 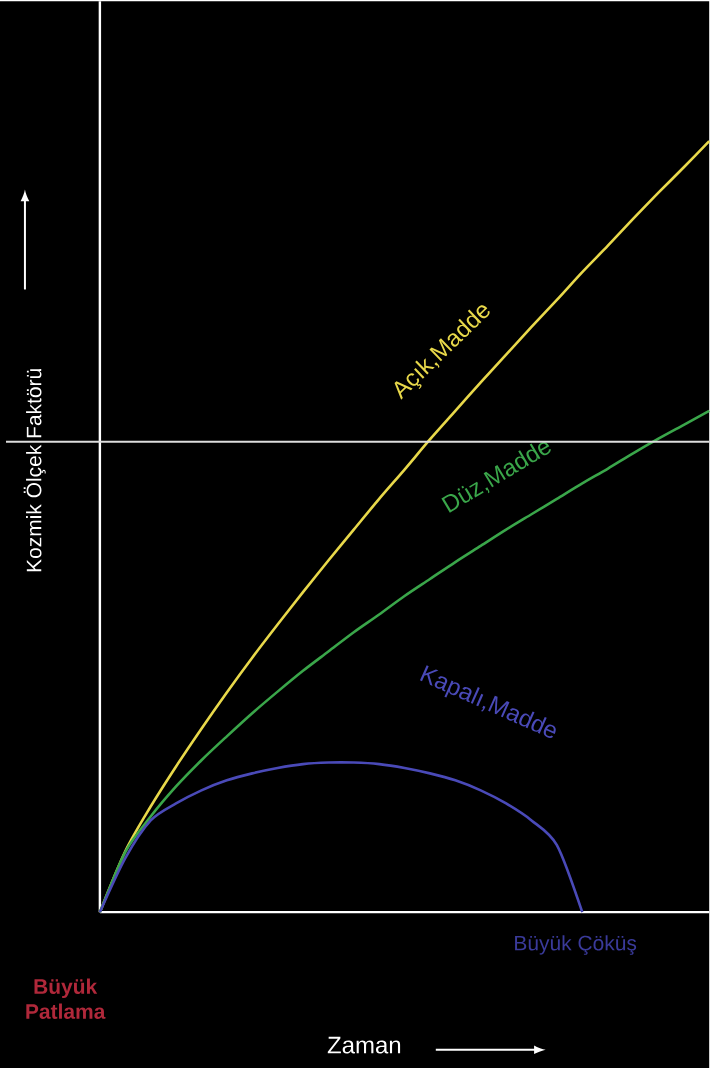 What do you see at coordinates (34, 470) in the screenshot?
I see `y-axis-title: Kozmik Ölçek Faktörü` at bounding box center [34, 470].